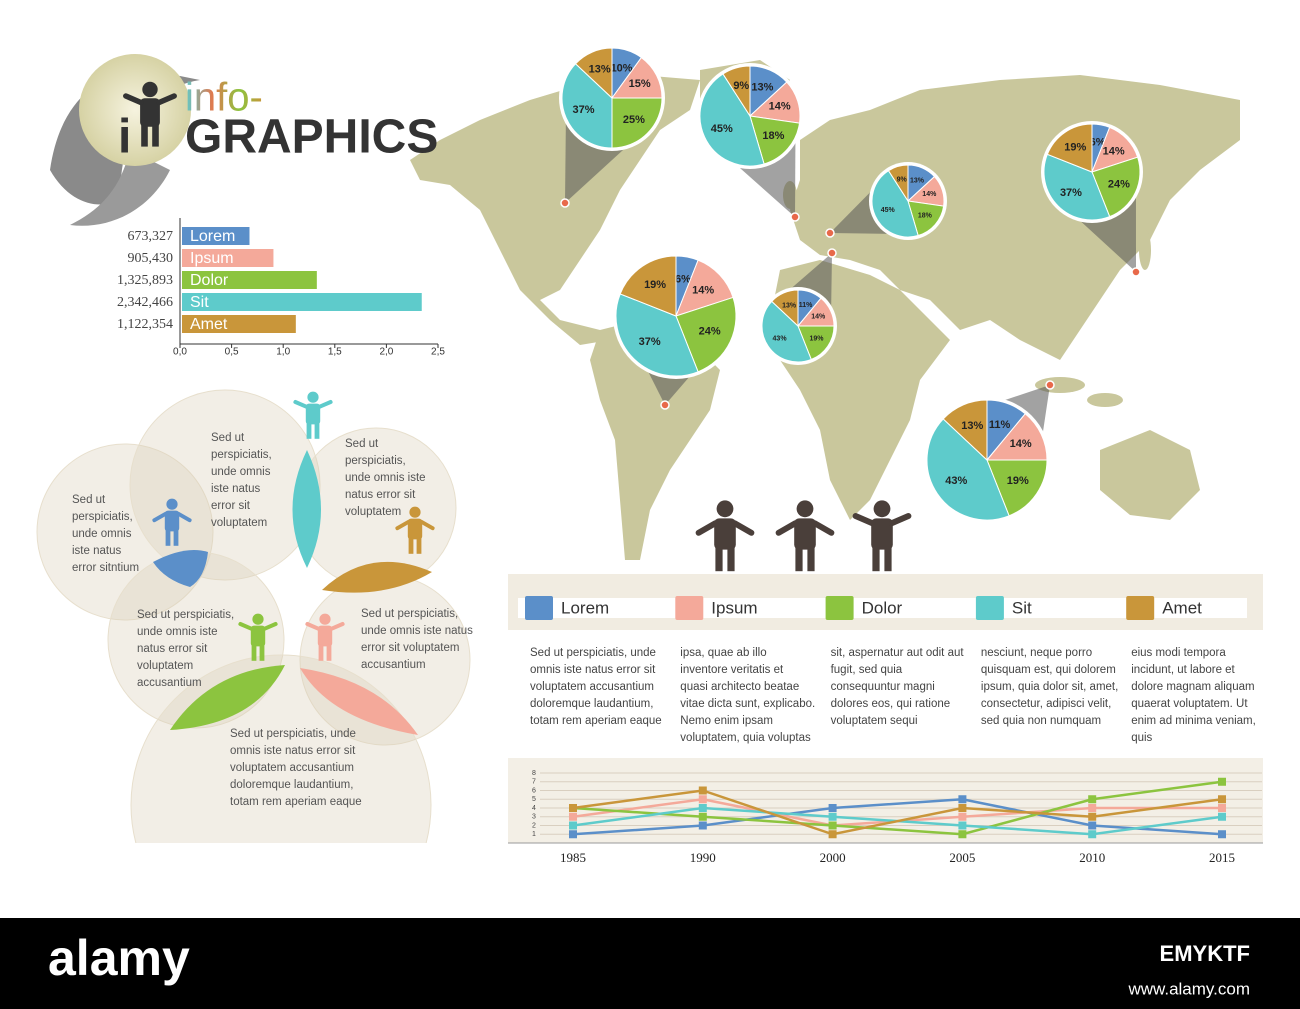 The width and height of the screenshot is (1300, 1009). I want to click on venn-text: Sed ut perspiciatis, unde, so click(293, 734).